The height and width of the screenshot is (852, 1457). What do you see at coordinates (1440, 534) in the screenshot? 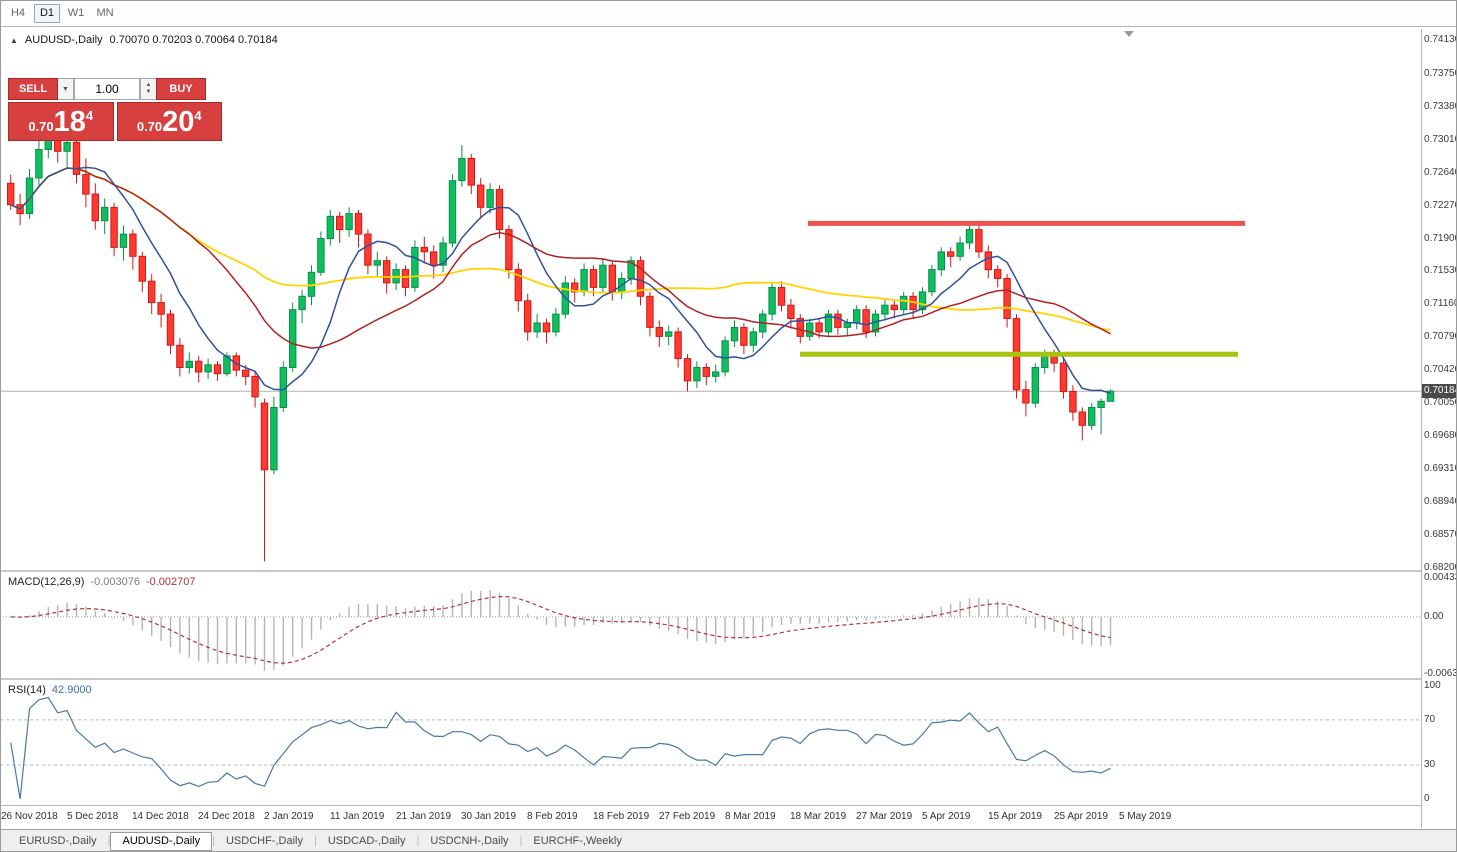
I see `axis-scale-label: 0.68570` at bounding box center [1440, 534].